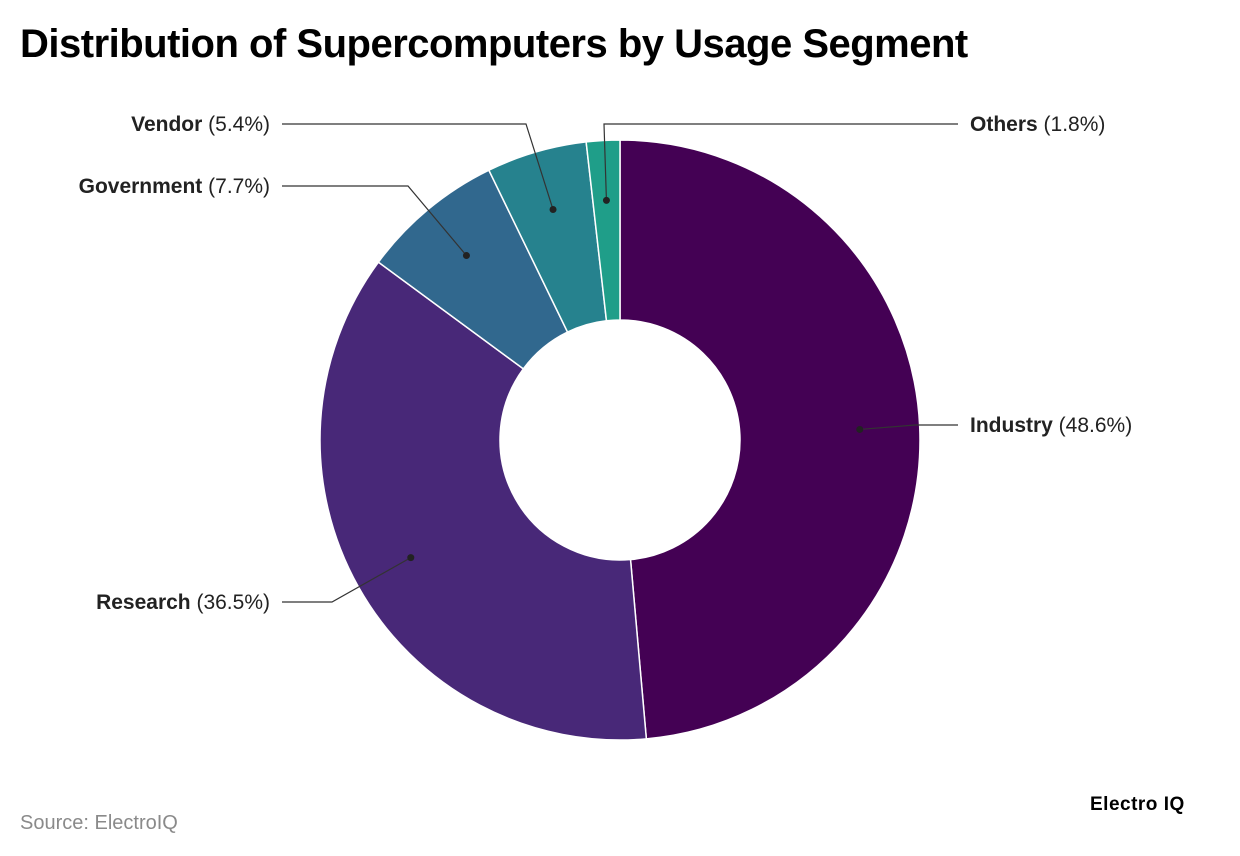 The height and width of the screenshot is (856, 1240). What do you see at coordinates (411, 558) in the screenshot?
I see `leader-dot-research` at bounding box center [411, 558].